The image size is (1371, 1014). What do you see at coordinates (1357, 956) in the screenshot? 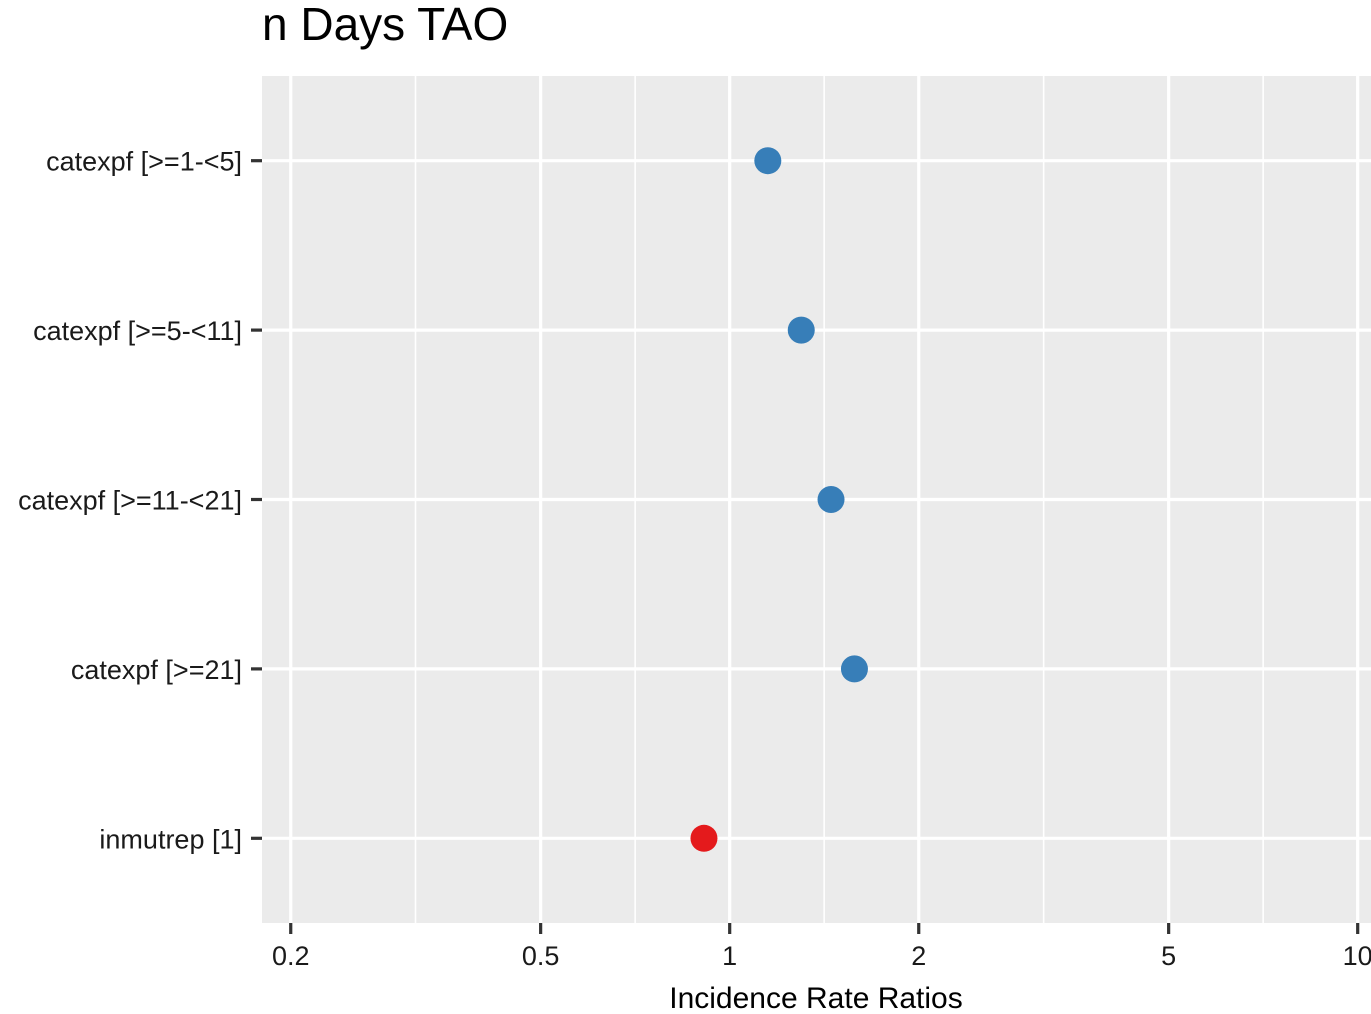
I see `x-tick-label: 10` at bounding box center [1357, 956].